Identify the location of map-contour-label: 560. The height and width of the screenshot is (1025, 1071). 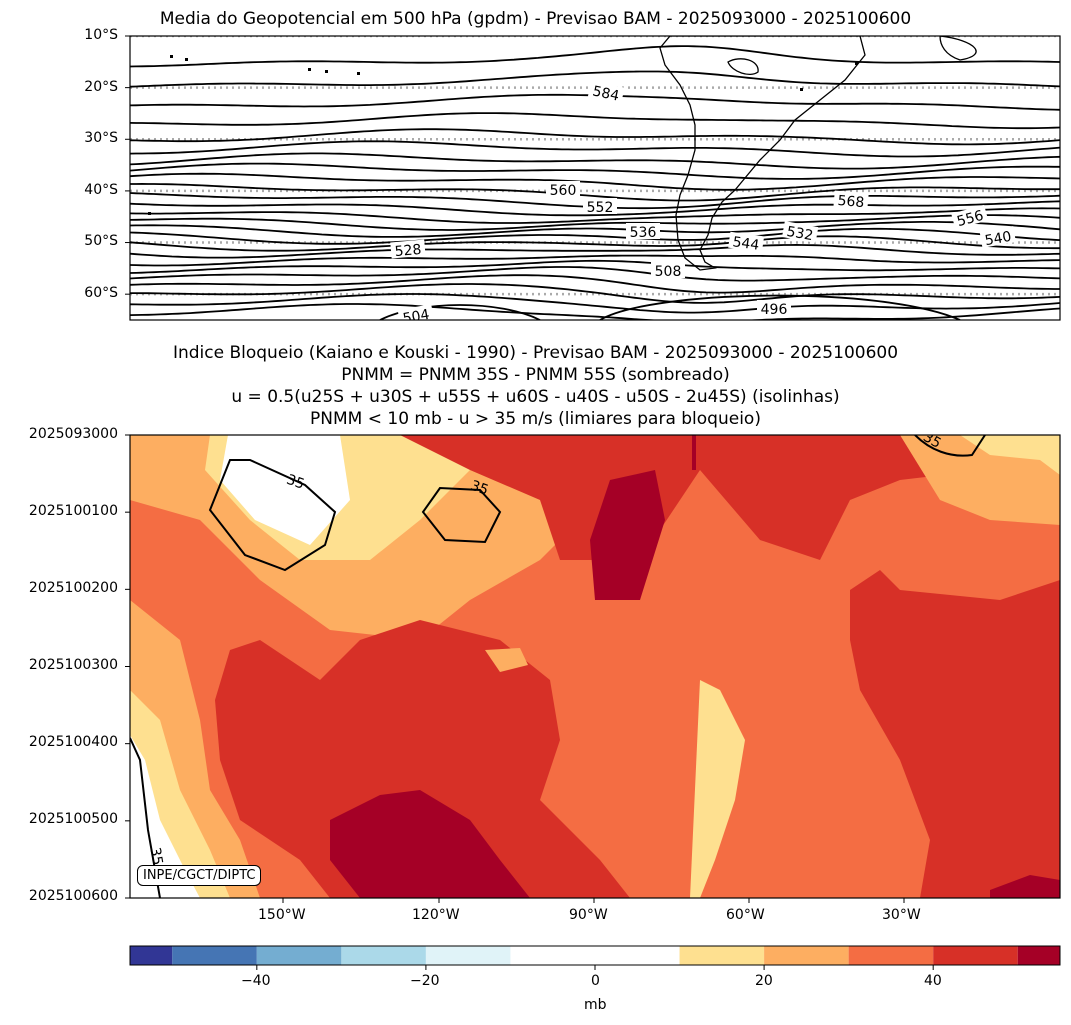
(563, 191).